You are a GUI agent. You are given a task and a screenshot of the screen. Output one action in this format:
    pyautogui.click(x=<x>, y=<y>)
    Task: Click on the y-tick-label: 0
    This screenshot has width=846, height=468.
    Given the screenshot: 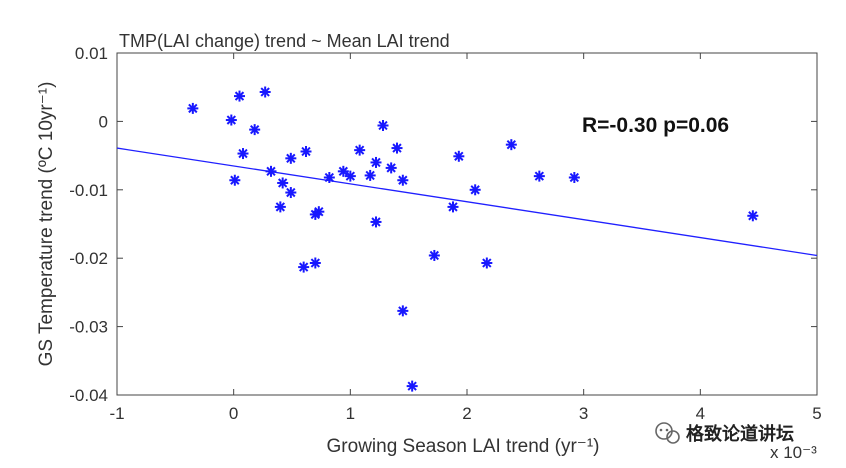 What is the action you would take?
    pyautogui.click(x=103, y=121)
    